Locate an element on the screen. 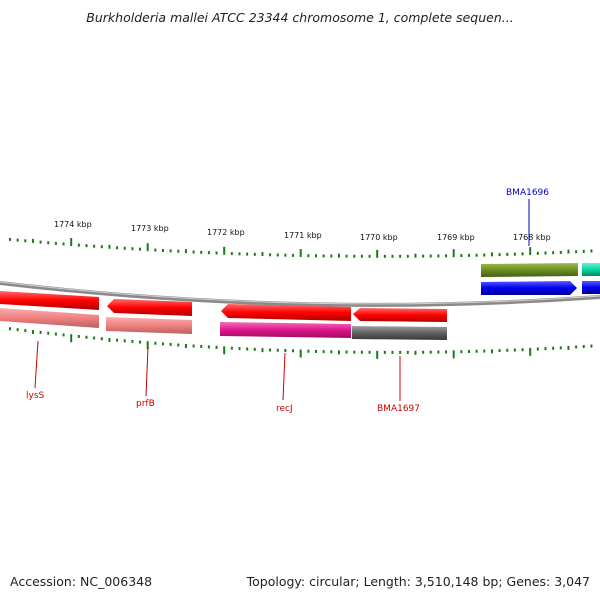 This screenshot has width=600, height=600. kbp-label: 1768 kbp is located at coordinates (532, 237).